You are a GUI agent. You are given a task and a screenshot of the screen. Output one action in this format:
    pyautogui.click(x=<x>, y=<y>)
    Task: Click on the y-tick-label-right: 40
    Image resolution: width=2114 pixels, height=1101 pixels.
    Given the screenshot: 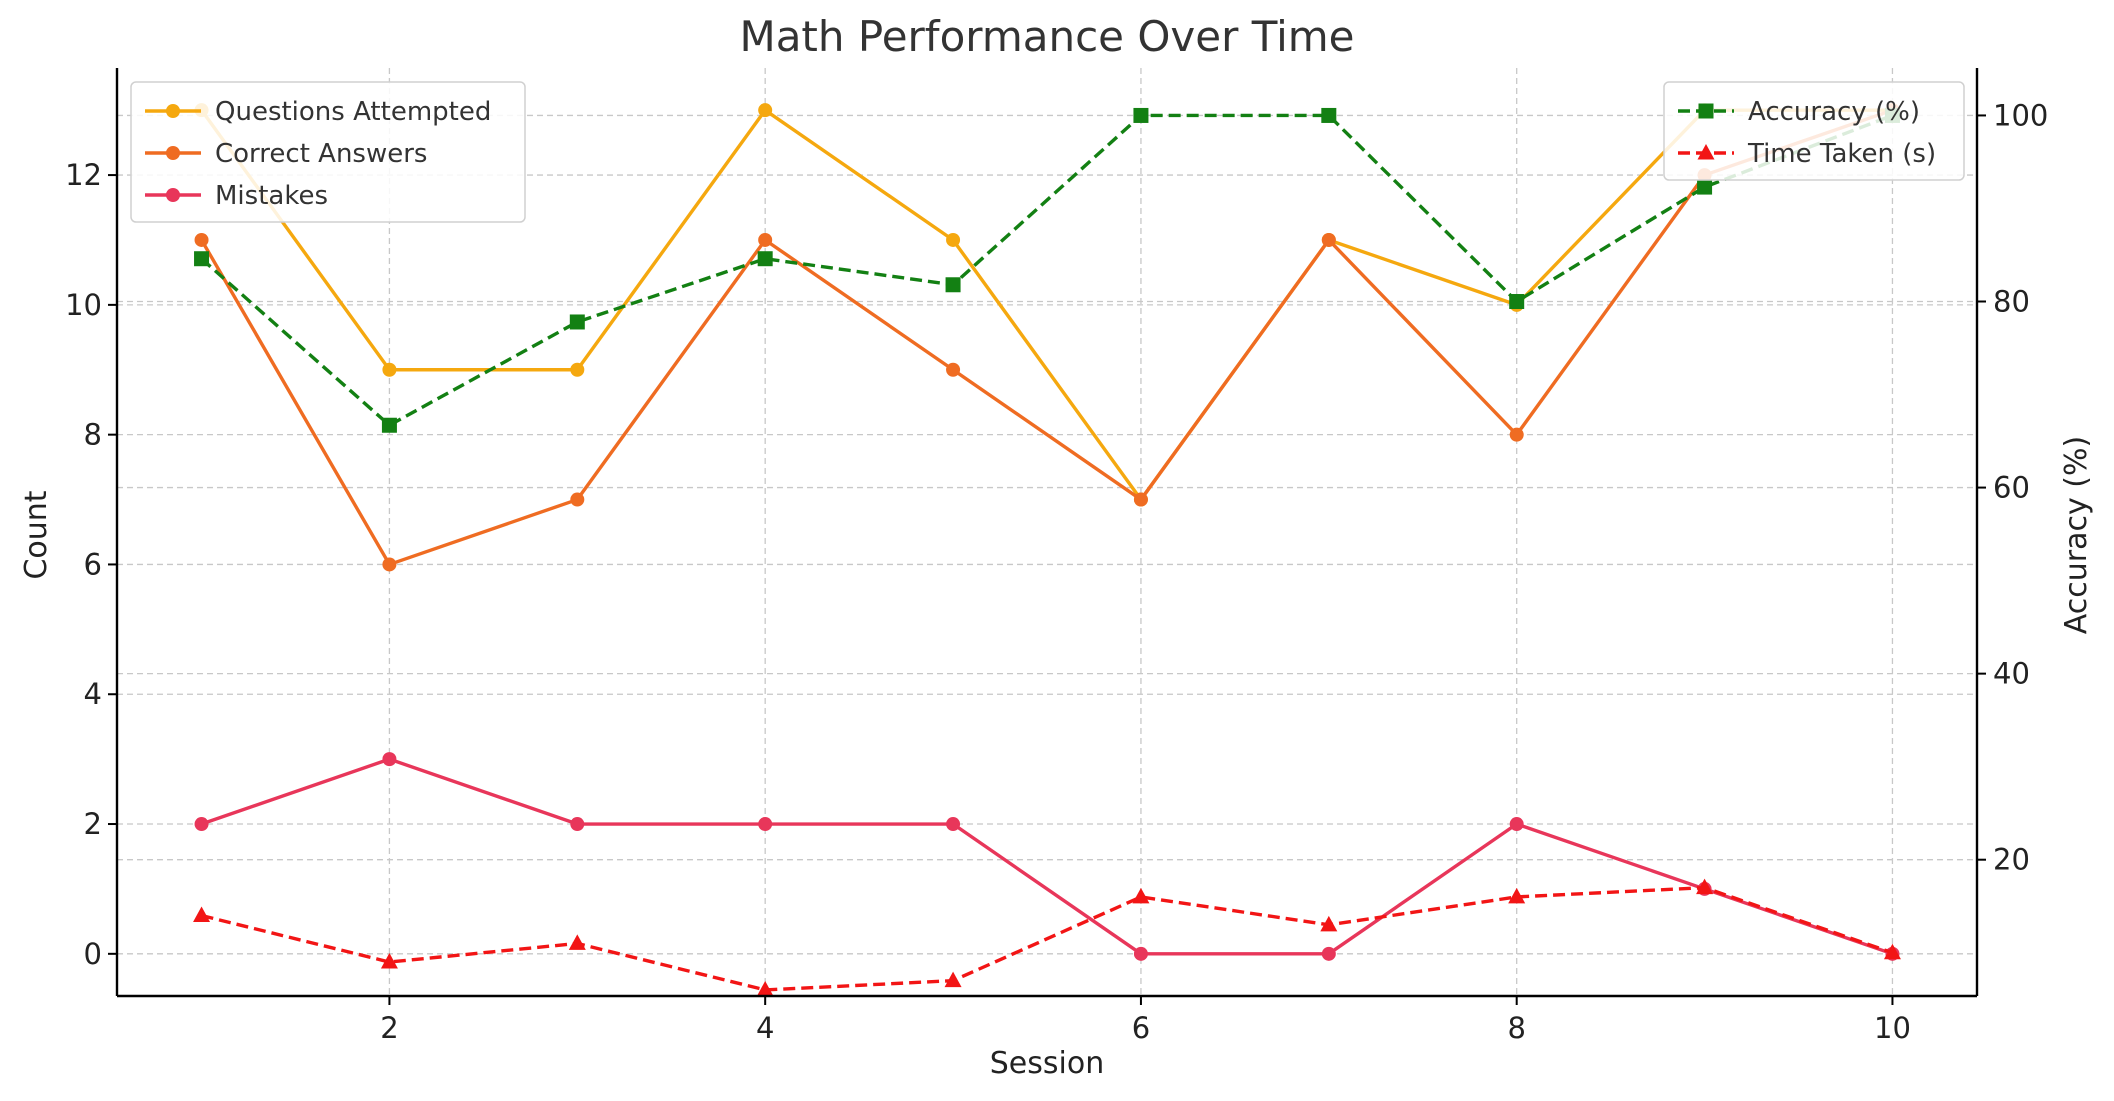 What is the action you would take?
    pyautogui.click(x=2011, y=674)
    